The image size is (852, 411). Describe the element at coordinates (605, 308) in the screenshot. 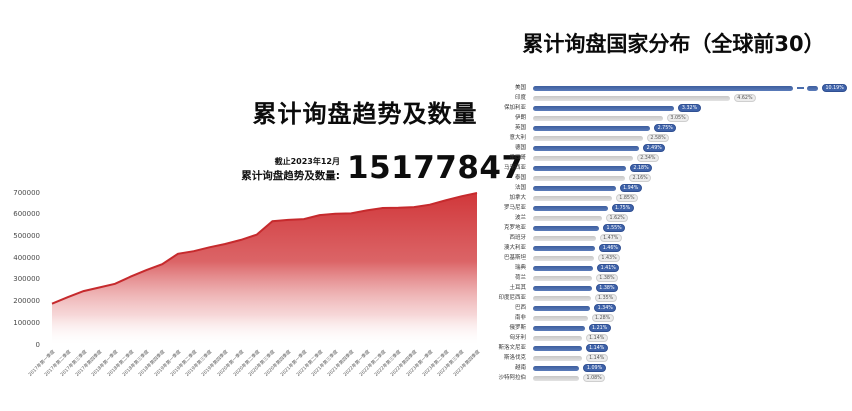

I see `percentage-badge: 1.34%` at that location.